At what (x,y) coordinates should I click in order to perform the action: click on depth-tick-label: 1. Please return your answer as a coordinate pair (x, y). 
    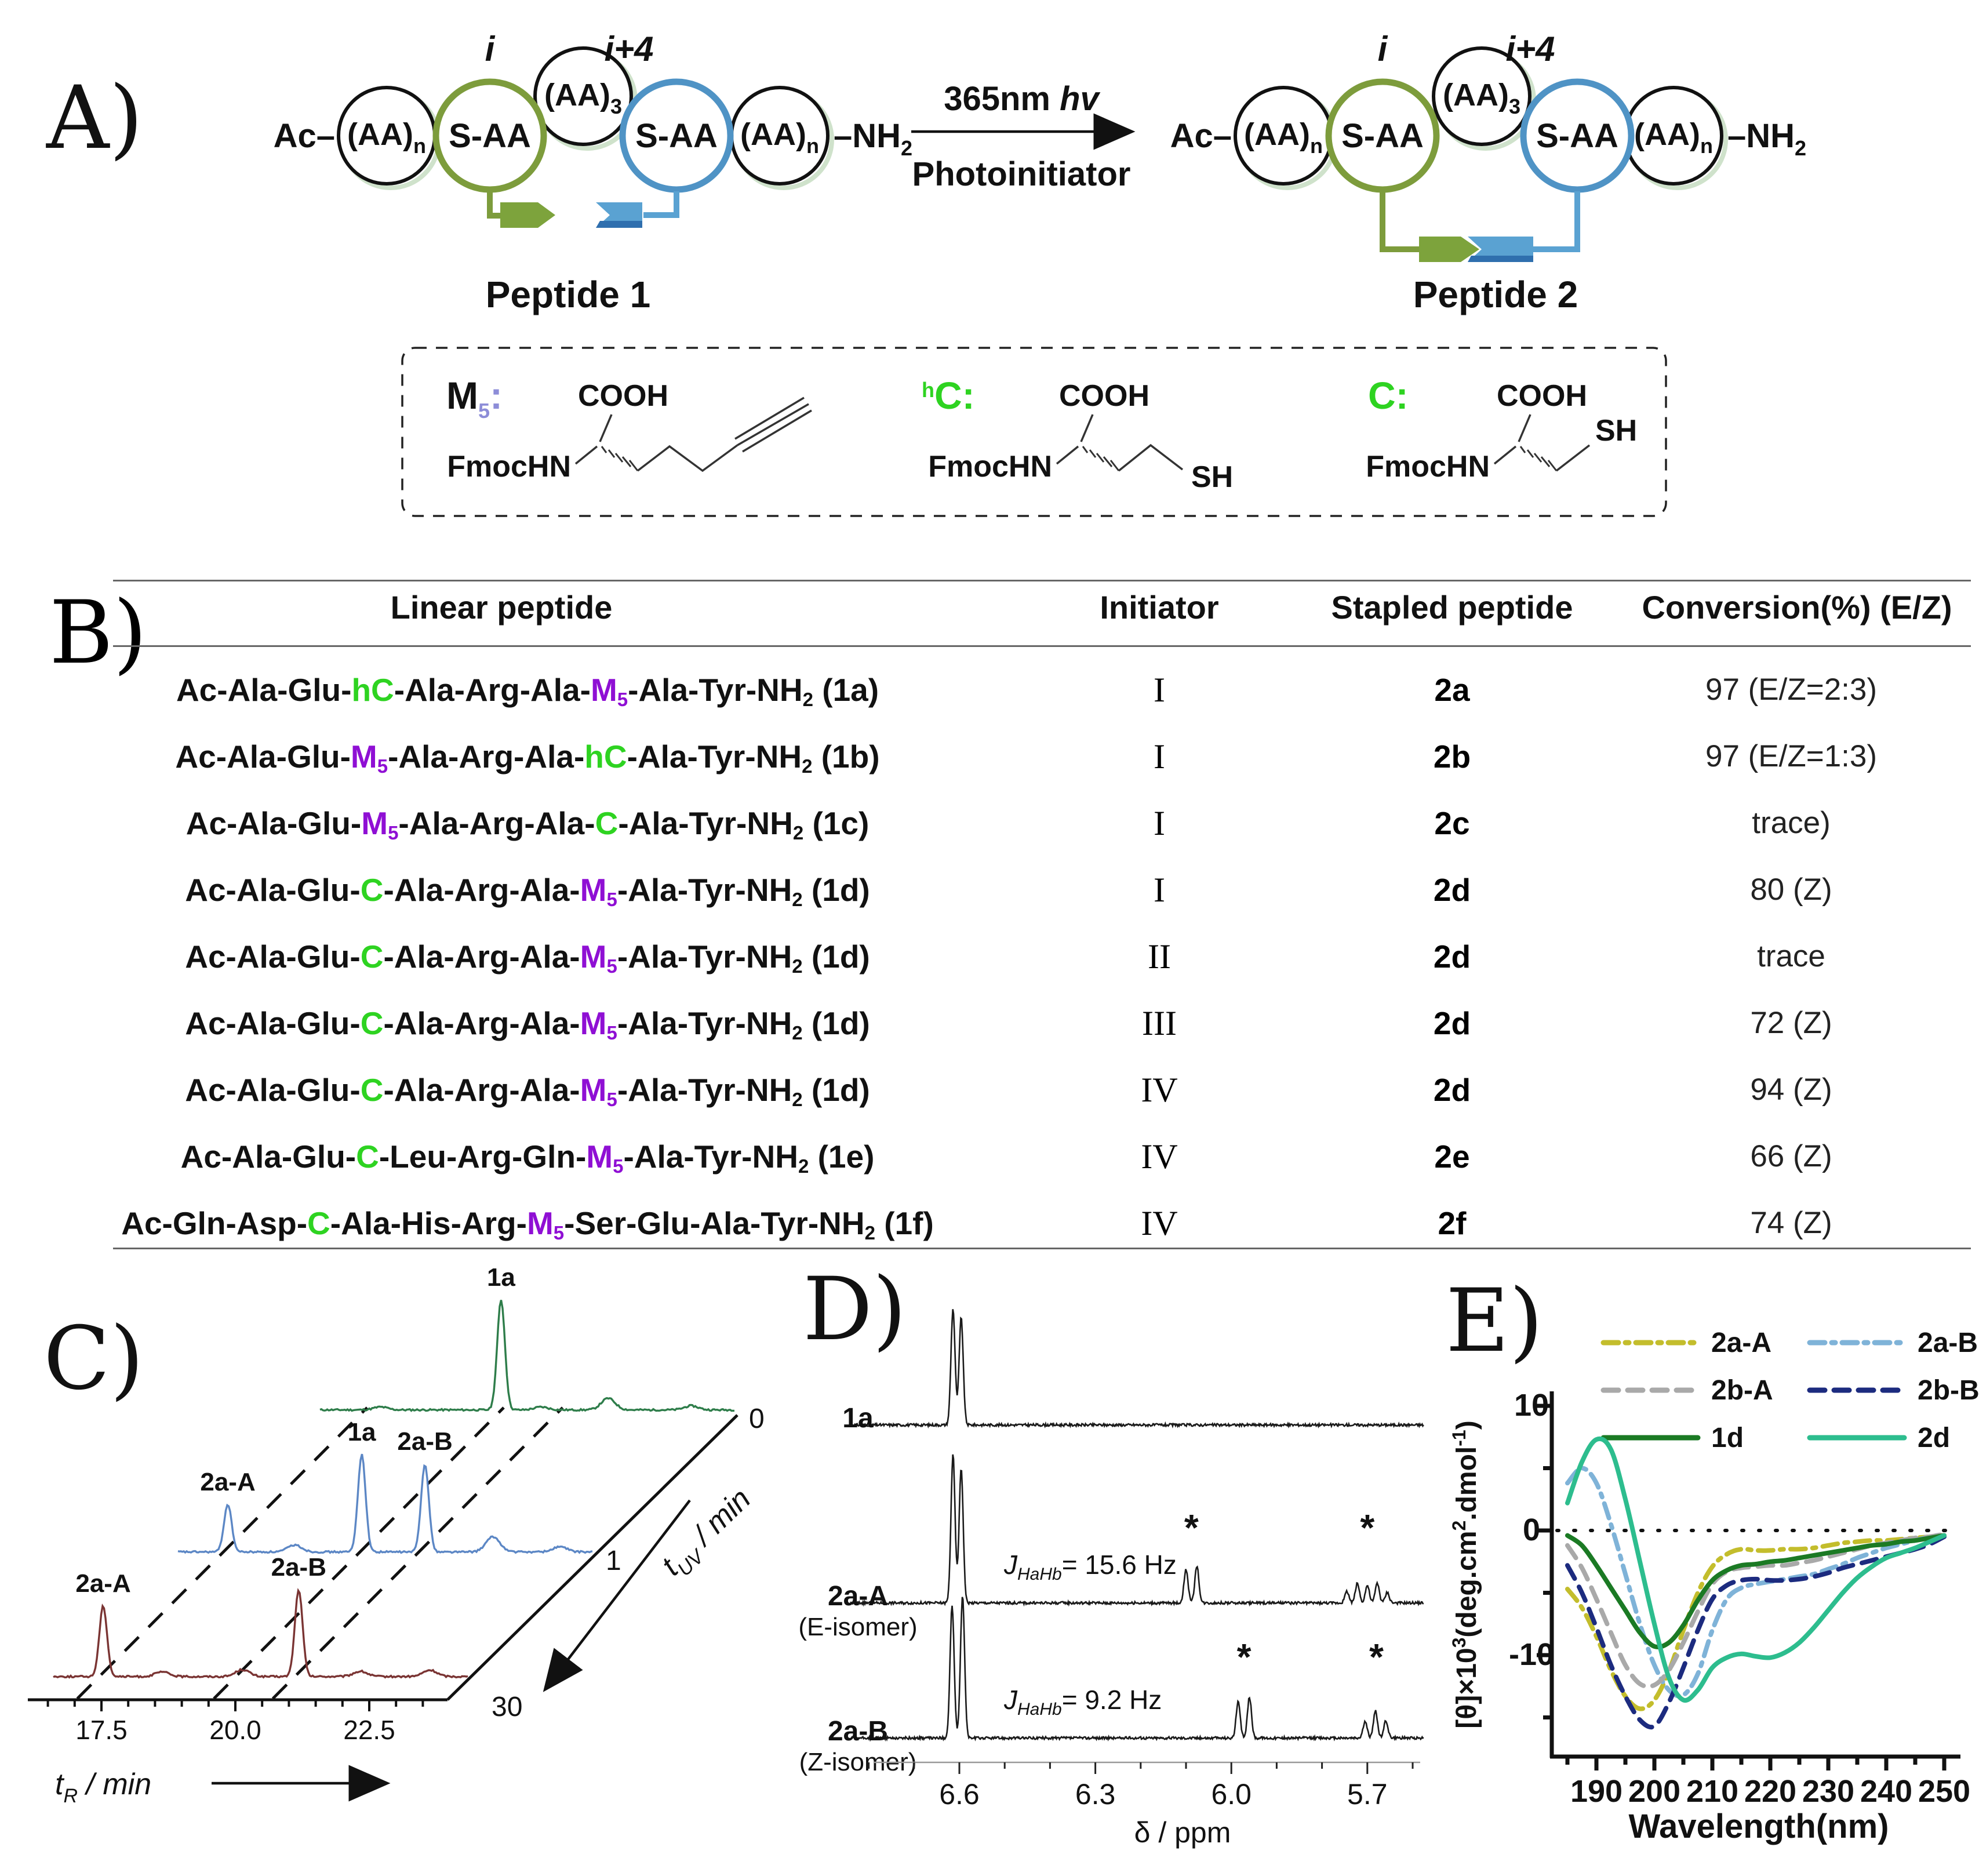
    Looking at the image, I should click on (613, 1561).